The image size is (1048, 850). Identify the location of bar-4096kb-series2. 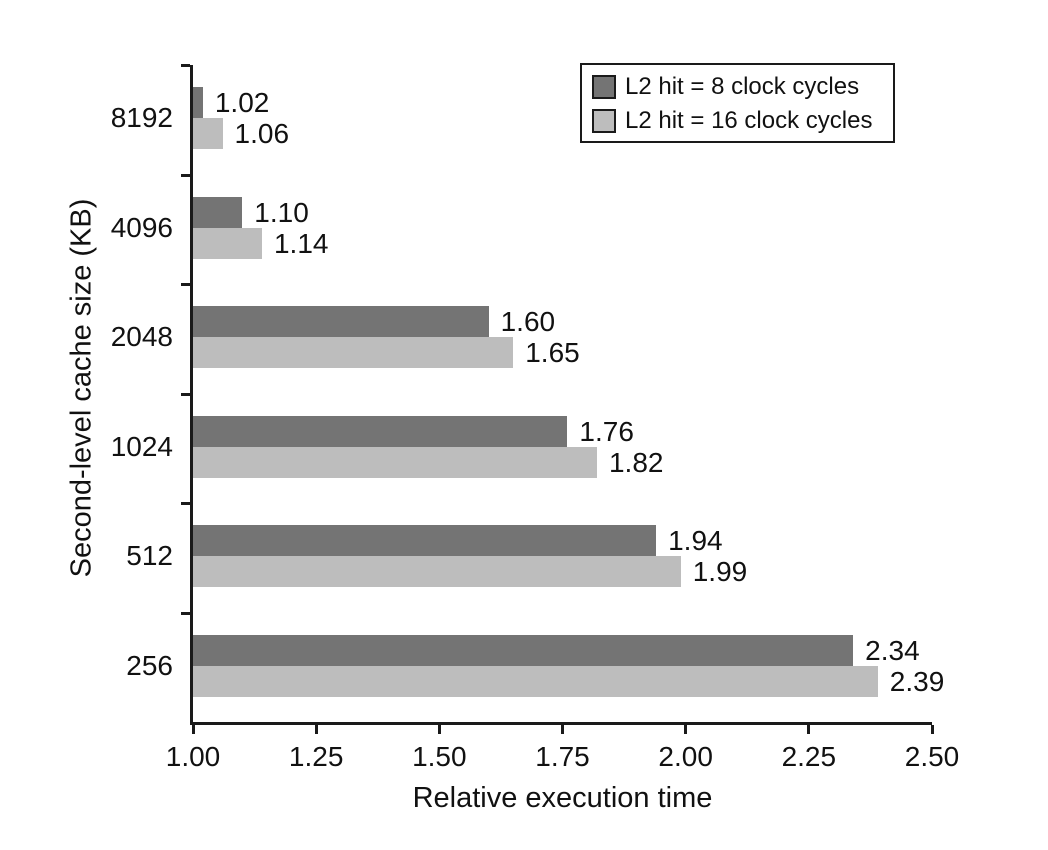
(227, 243).